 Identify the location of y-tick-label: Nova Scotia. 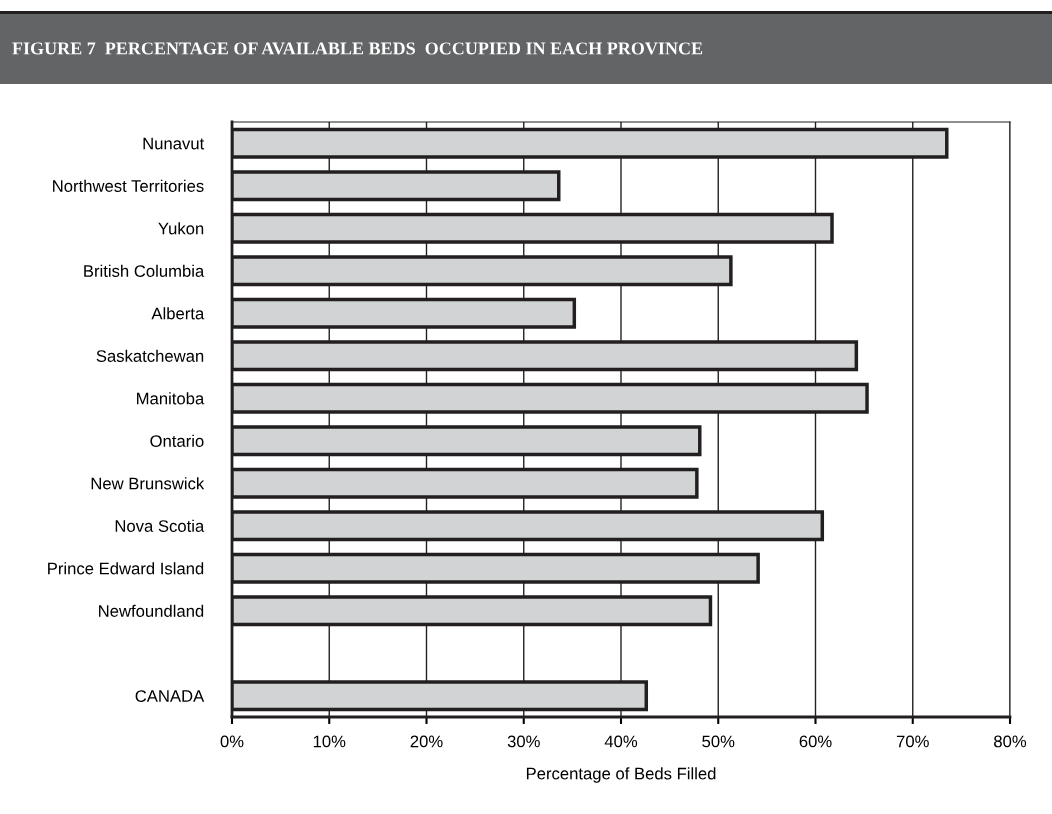
(160, 525).